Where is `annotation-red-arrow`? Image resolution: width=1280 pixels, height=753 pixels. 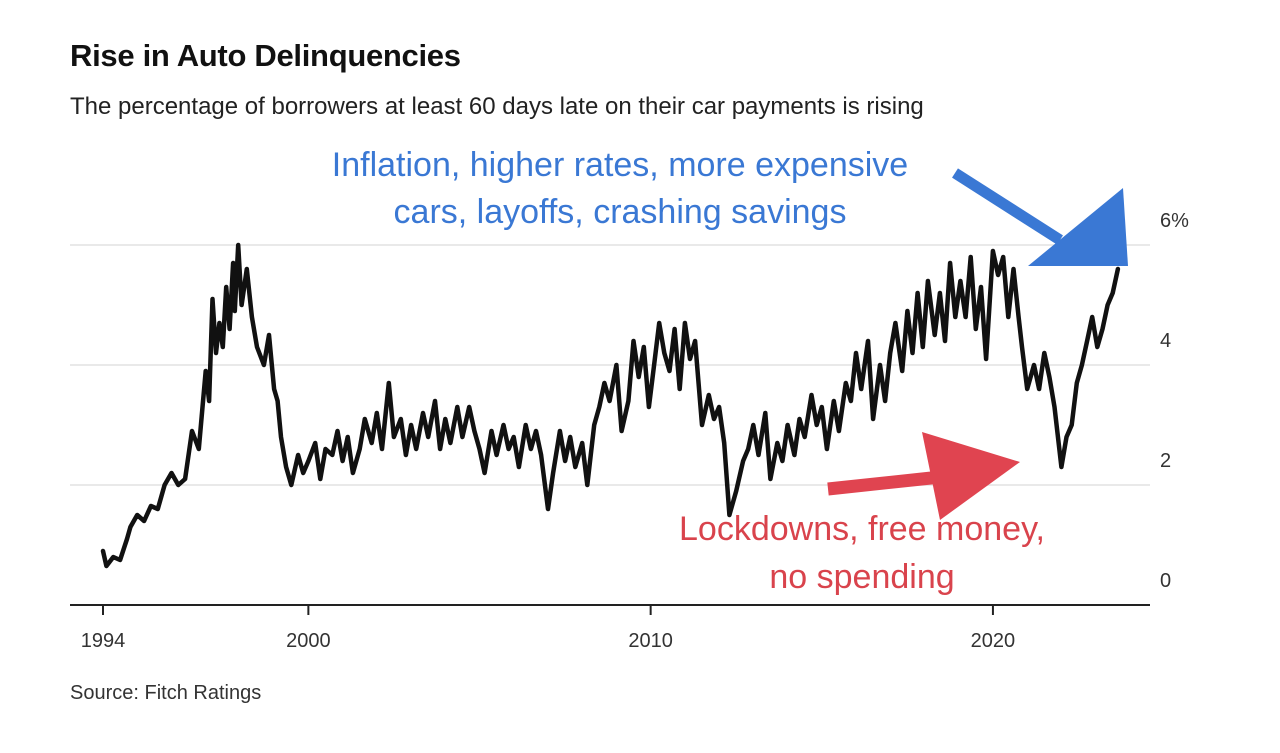 annotation-red-arrow is located at coordinates (923, 476).